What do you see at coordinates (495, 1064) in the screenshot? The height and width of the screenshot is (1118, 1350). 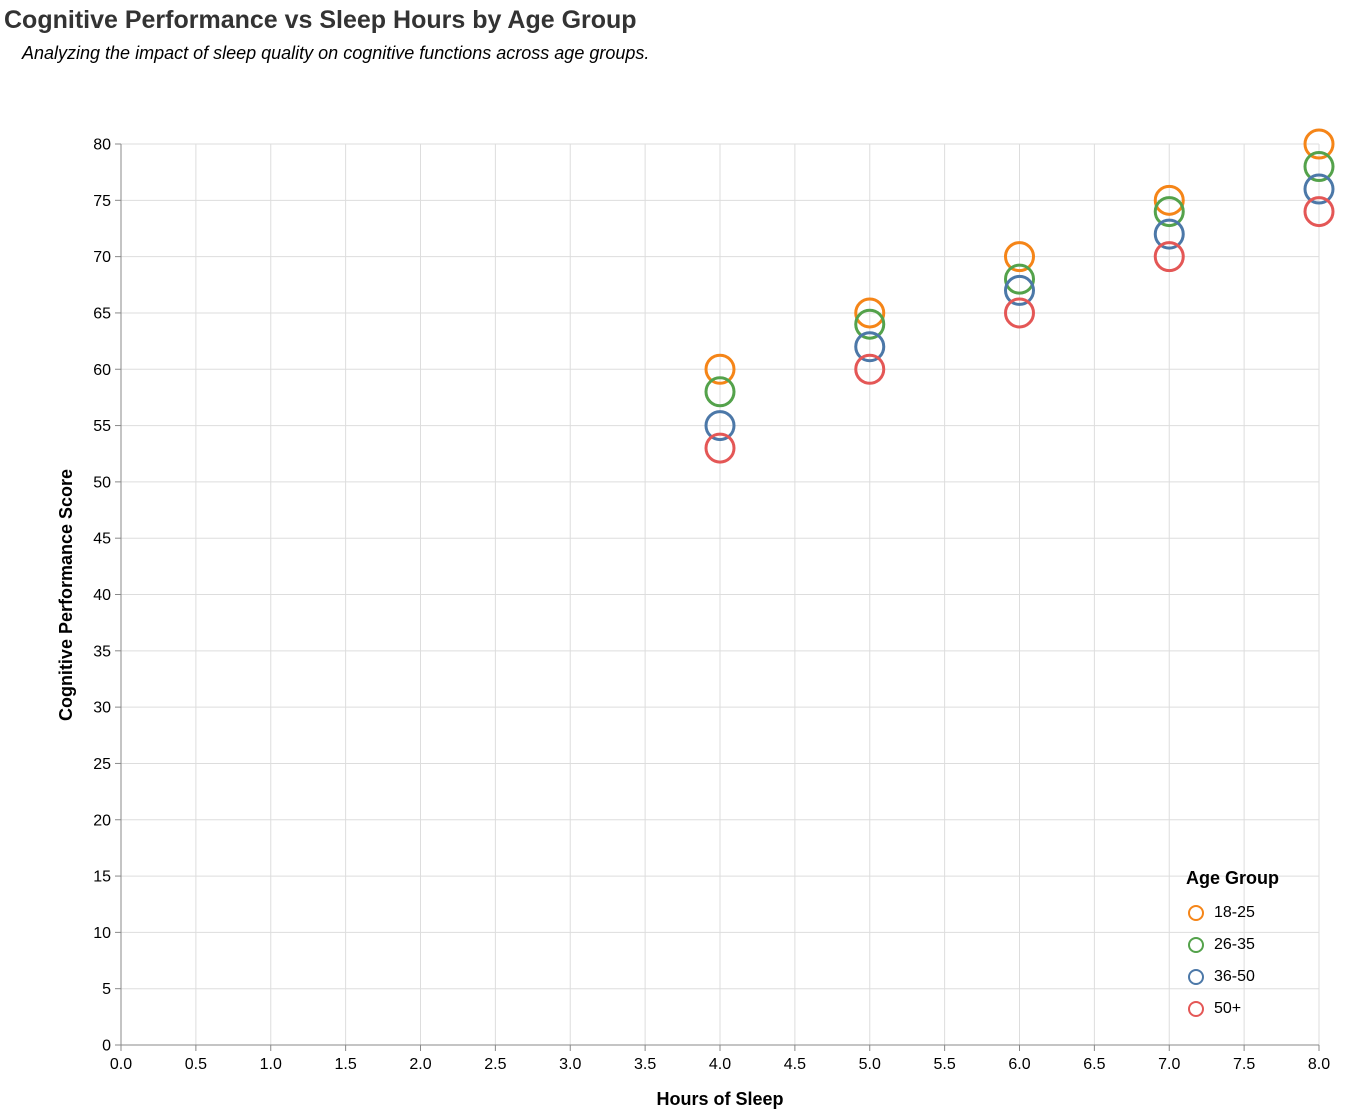 I see `x-tick-label: 2.5` at bounding box center [495, 1064].